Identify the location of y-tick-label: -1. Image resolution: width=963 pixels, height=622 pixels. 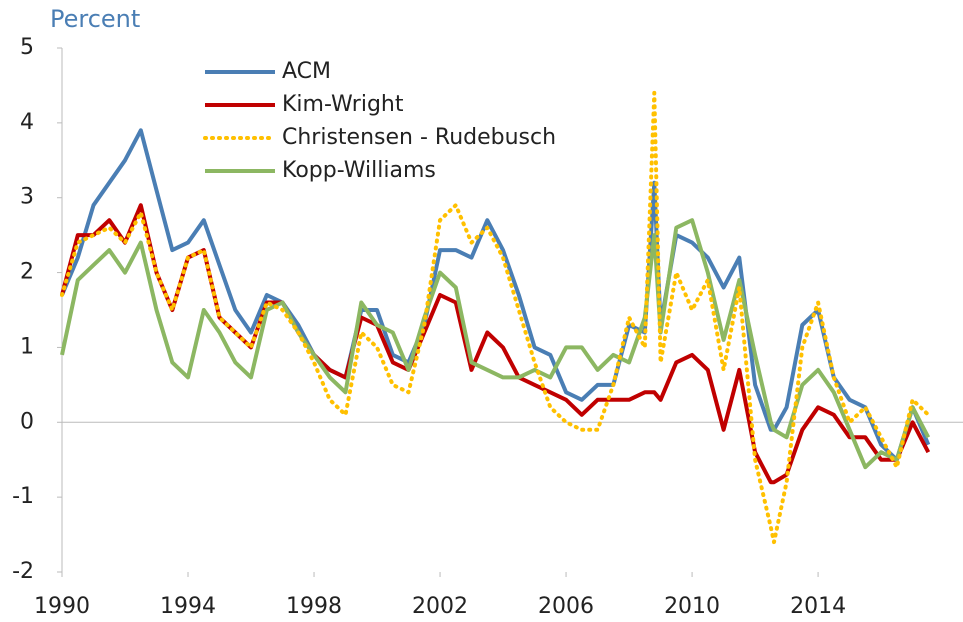
(23, 496).